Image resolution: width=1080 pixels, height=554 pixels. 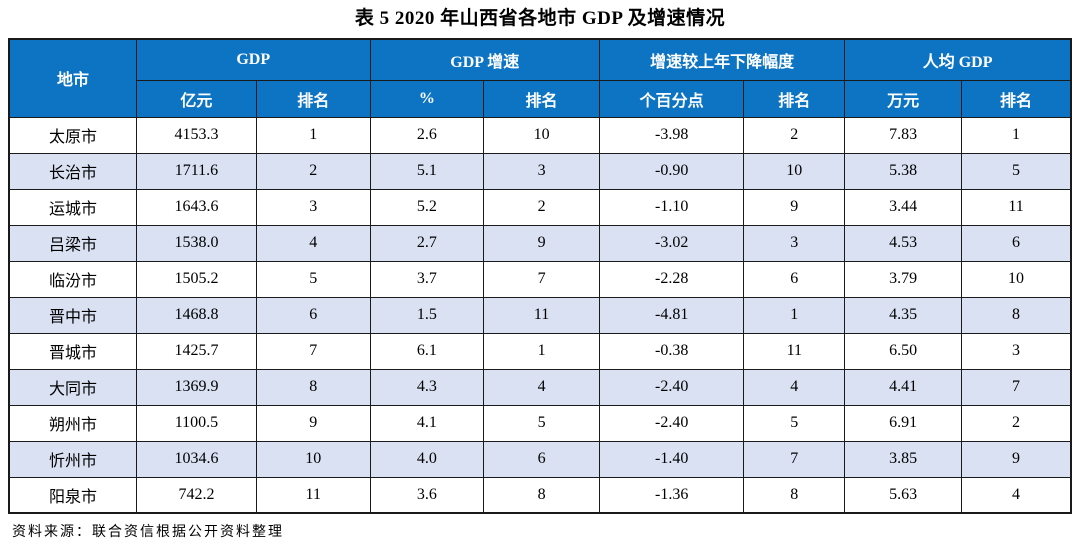 I want to click on table-row: 运城市 1643.6 3 5.2 2 -1.10 9 3.44 11, so click(x=540, y=207).